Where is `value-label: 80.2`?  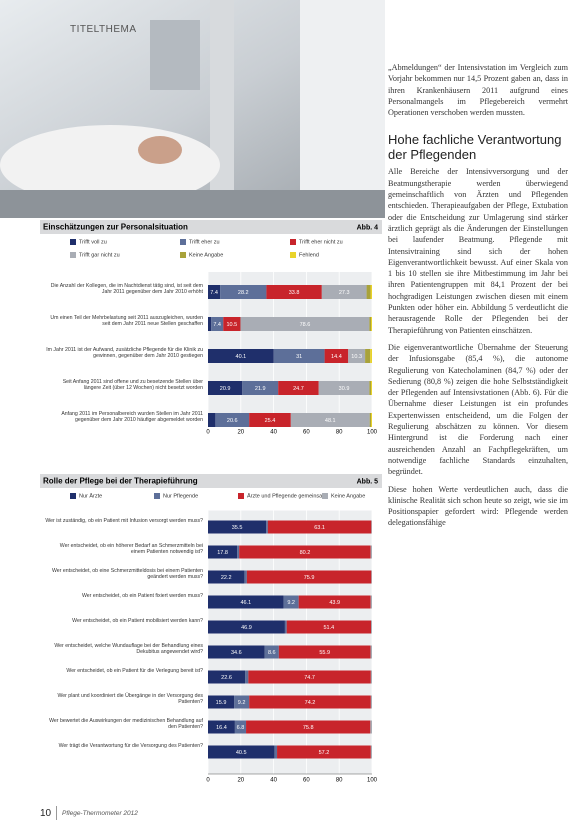
value-label: 80.2 is located at coordinates (305, 553).